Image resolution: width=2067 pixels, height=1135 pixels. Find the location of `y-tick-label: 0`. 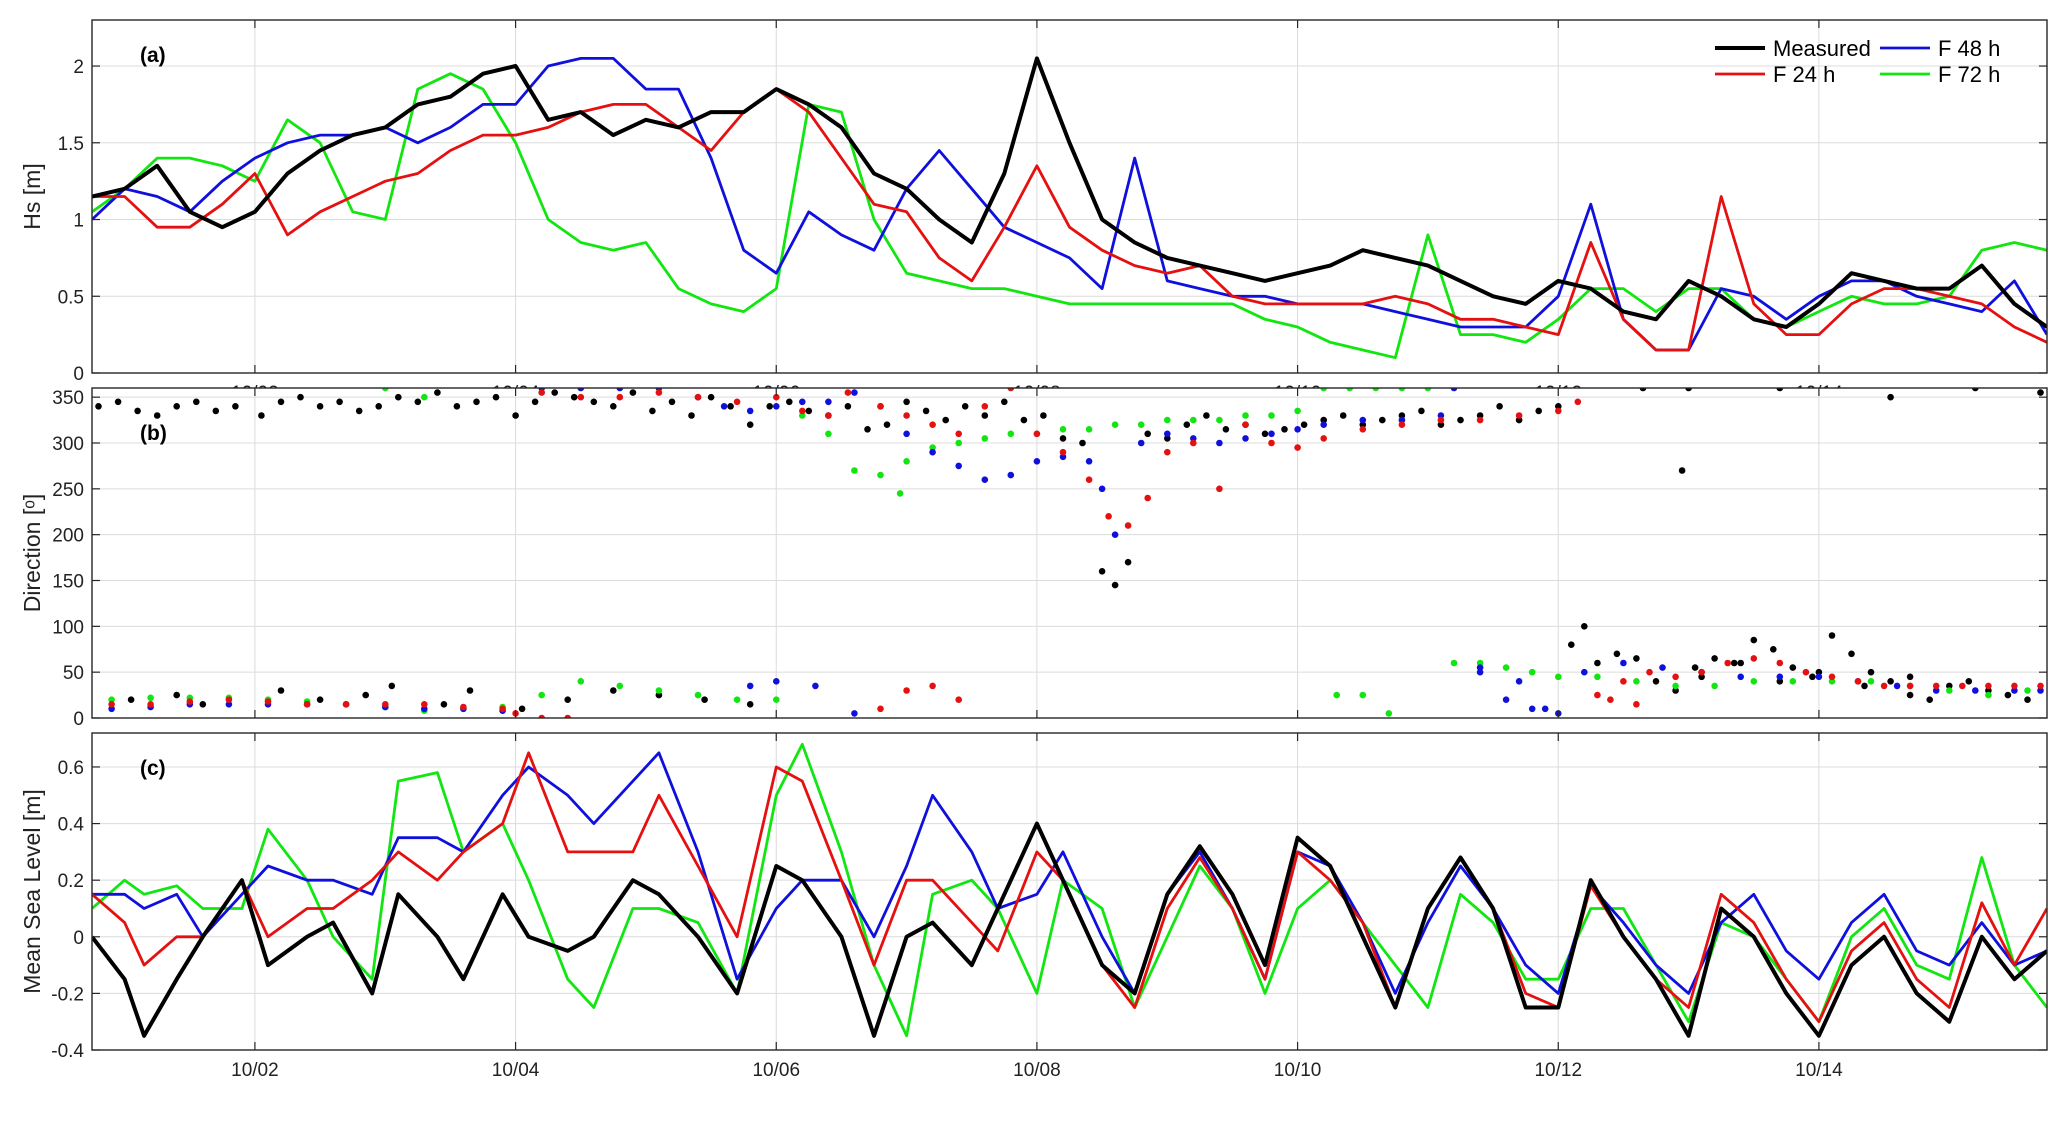

y-tick-label: 0 is located at coordinates (78, 374).